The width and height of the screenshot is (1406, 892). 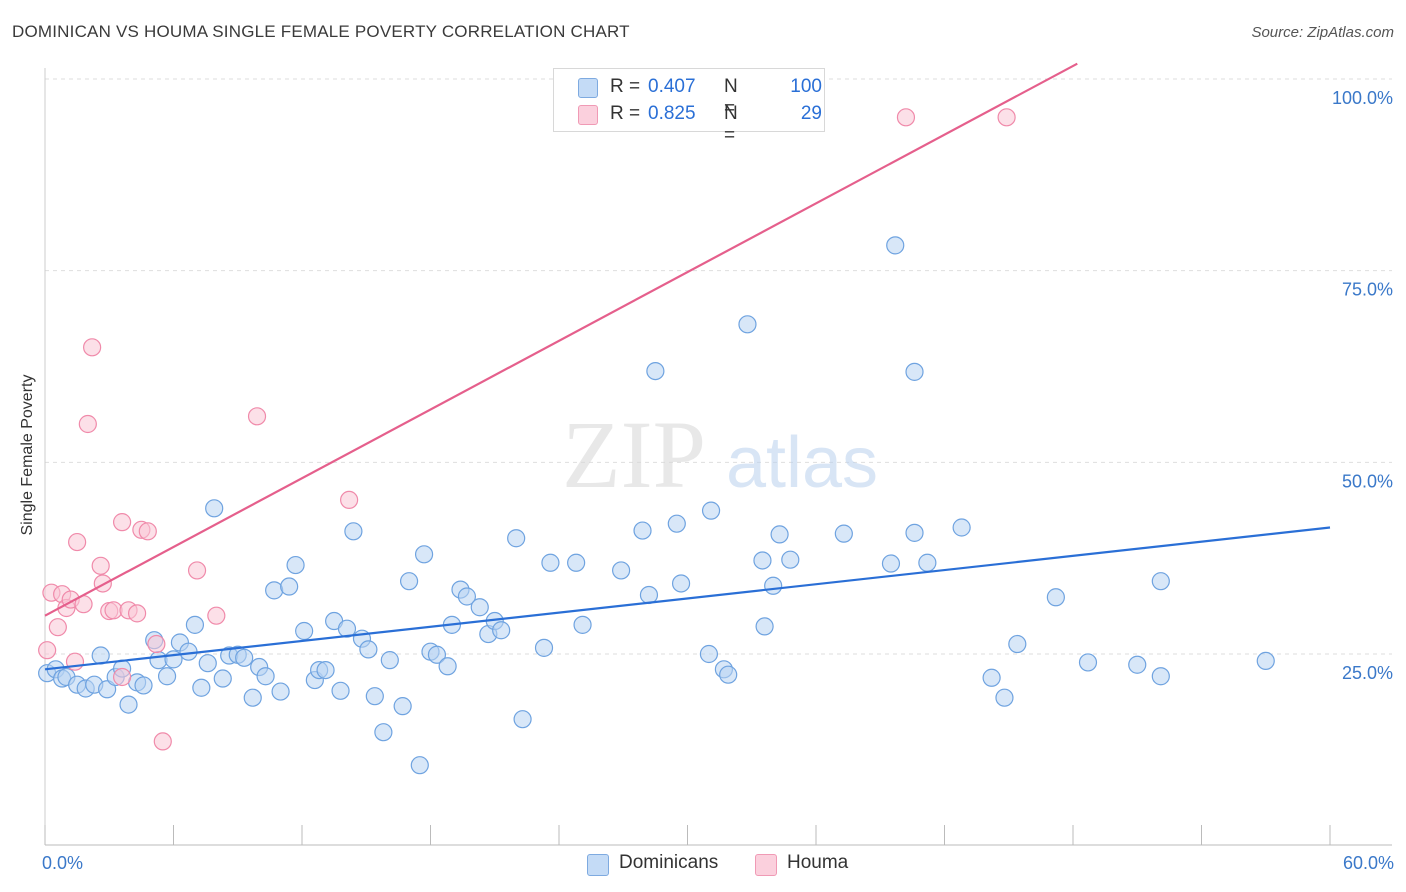 I want to click on dominican-trend-line, so click(x=687, y=598).